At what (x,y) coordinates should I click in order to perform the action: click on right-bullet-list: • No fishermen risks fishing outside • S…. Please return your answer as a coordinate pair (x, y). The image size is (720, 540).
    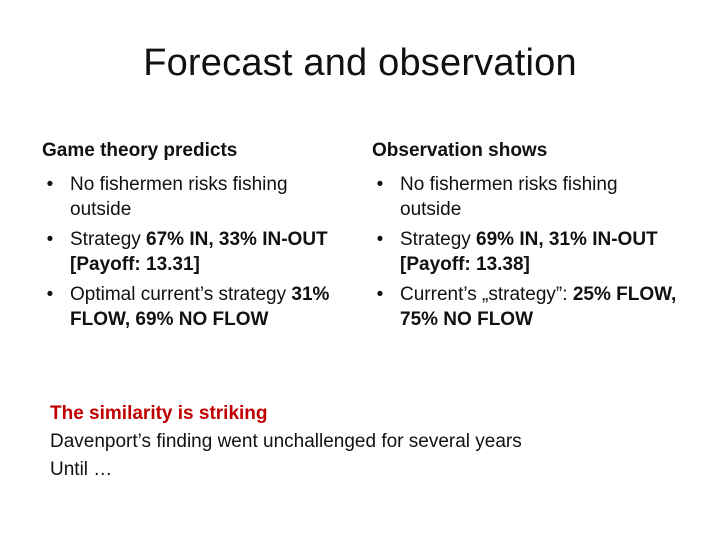
    Looking at the image, I should click on (527, 252).